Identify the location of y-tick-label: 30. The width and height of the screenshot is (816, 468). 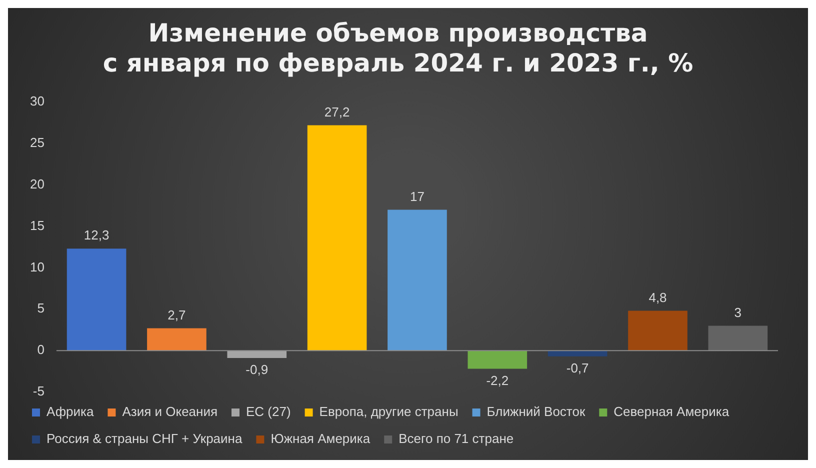
(37, 101).